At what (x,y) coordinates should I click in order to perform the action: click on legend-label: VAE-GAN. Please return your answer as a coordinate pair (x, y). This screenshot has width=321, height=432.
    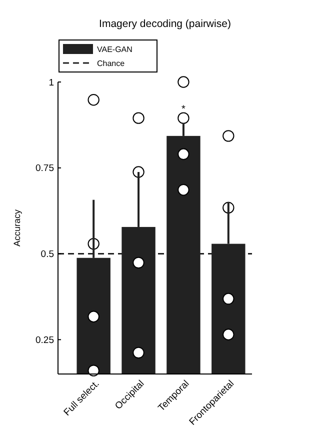
    Looking at the image, I should click on (115, 49).